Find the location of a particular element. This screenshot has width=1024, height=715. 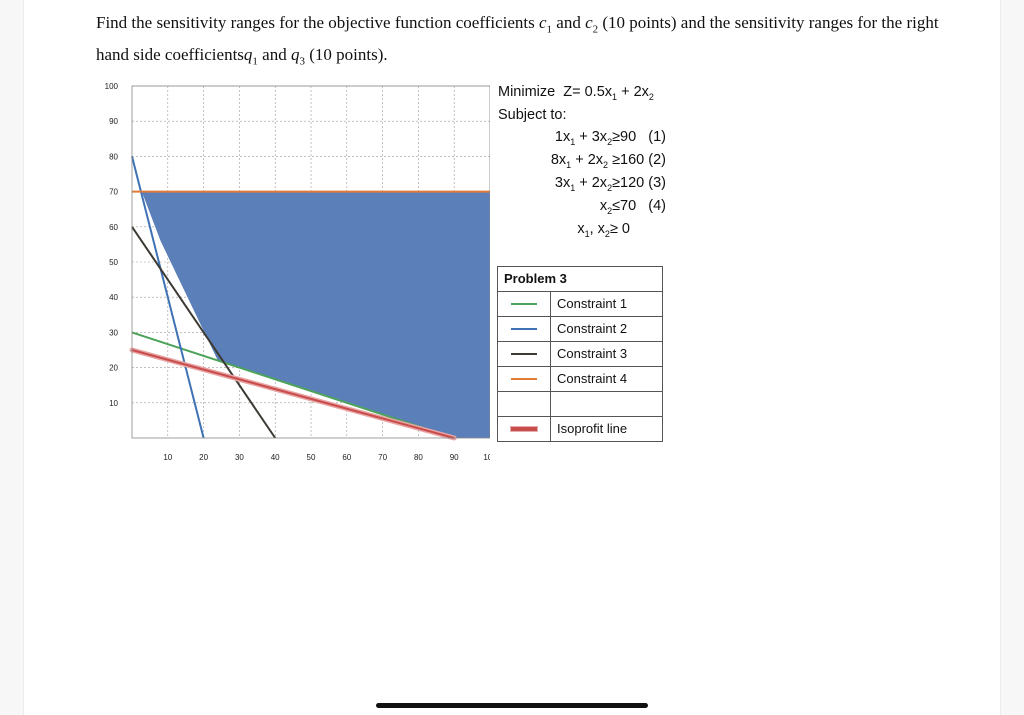

constraint-1-swatch is located at coordinates (524, 304).